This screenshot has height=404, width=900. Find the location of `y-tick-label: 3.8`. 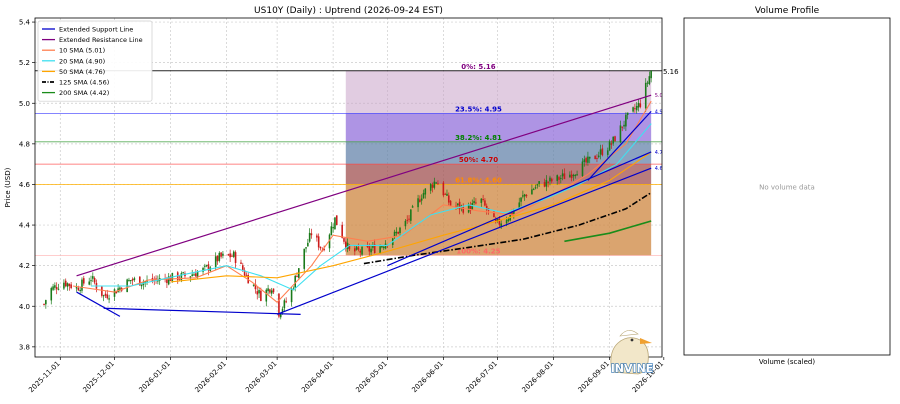

y-tick-label: 3.8 is located at coordinates (24, 347).